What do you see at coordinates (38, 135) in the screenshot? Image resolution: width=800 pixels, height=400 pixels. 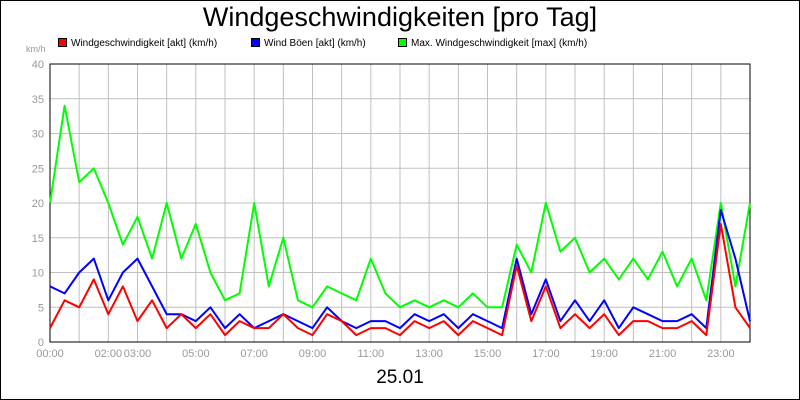 I see `y-tick-label: 30` at bounding box center [38, 135].